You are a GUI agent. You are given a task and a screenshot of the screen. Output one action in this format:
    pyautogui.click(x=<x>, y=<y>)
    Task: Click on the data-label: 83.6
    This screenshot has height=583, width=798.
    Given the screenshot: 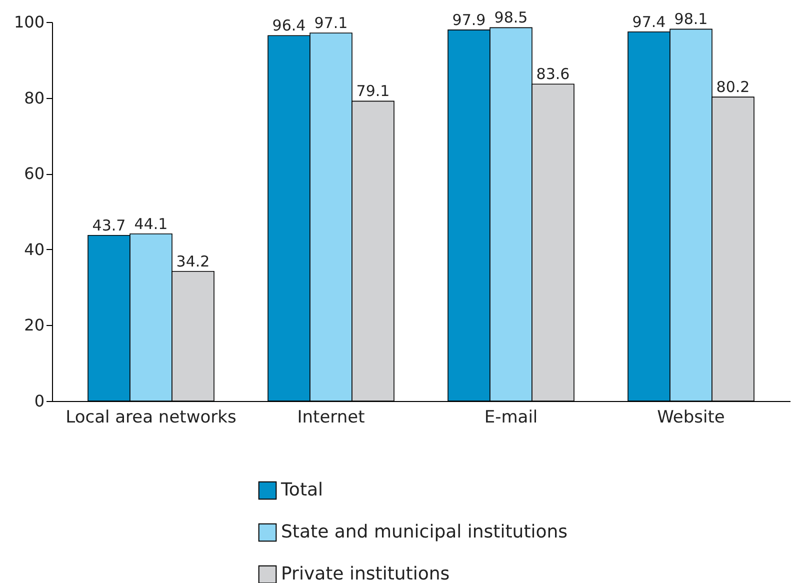 What is the action you would take?
    pyautogui.click(x=553, y=74)
    